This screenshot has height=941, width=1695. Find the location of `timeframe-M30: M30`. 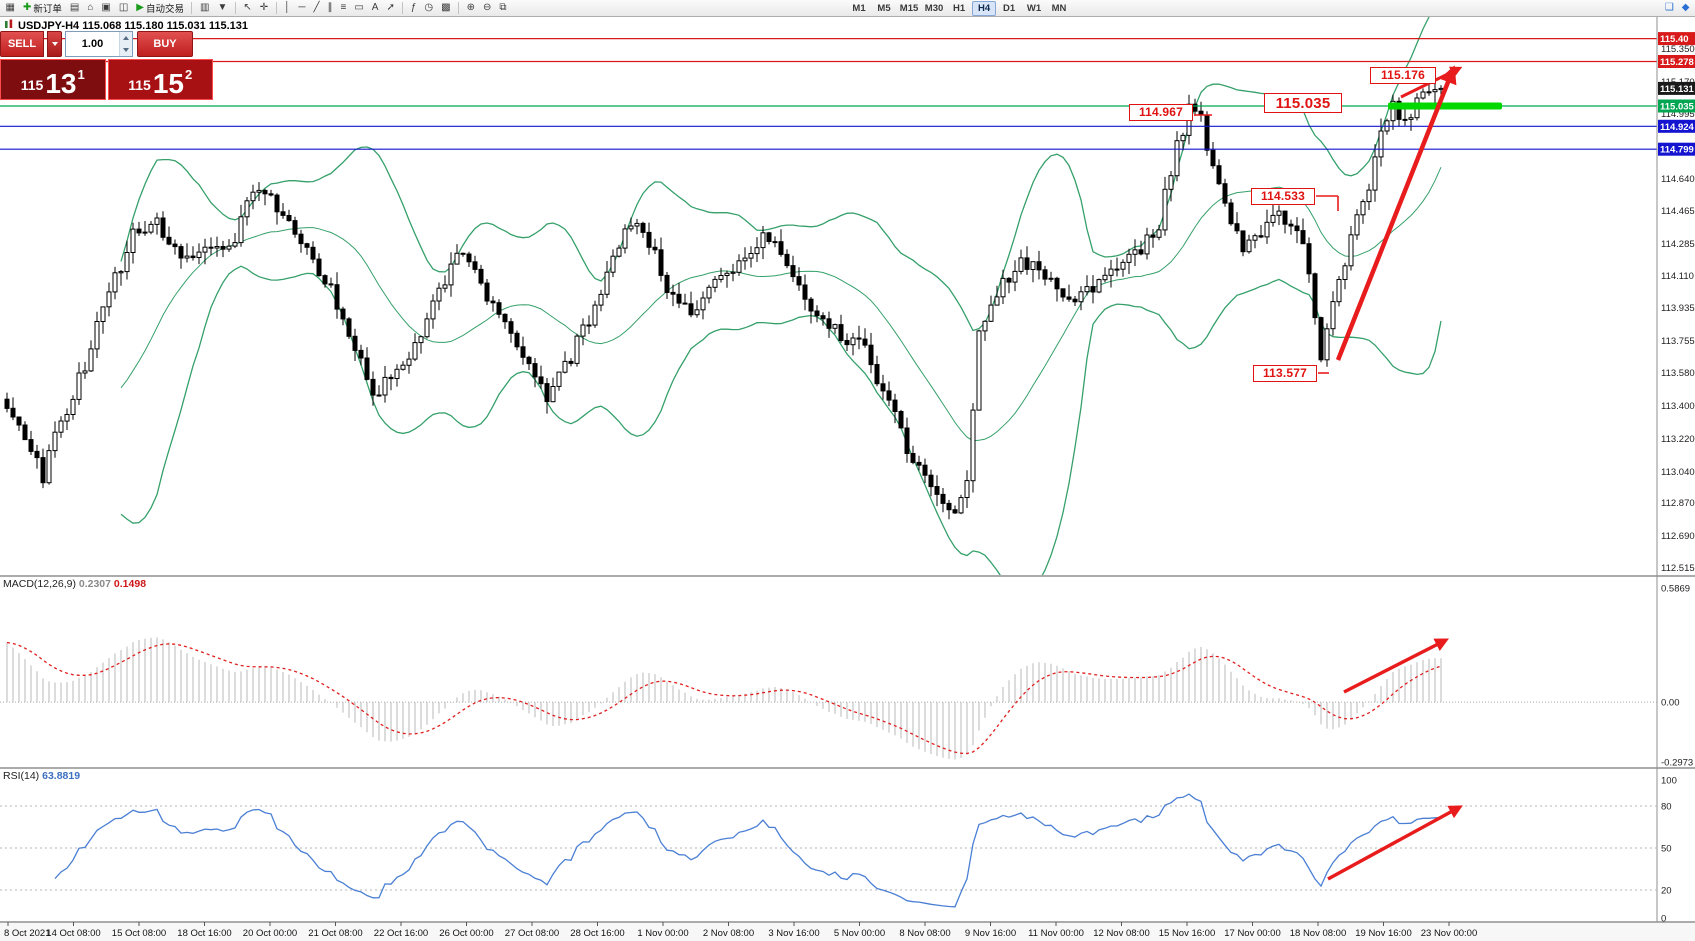

timeframe-M30: M30 is located at coordinates (934, 8).